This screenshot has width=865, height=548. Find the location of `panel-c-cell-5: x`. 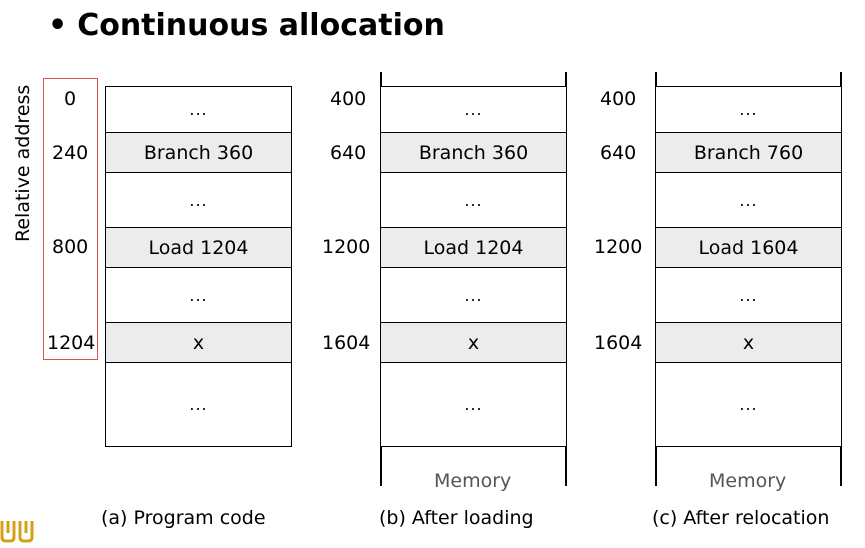

panel-c-cell-5: x is located at coordinates (748, 343).